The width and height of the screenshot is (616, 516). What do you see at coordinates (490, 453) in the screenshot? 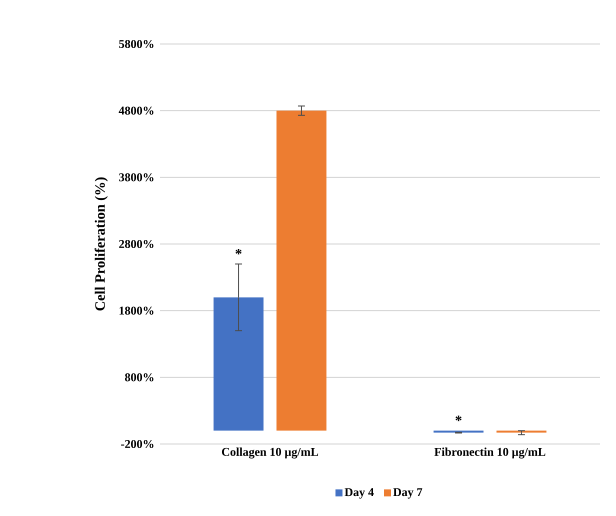
I see `x-tick-label: Fibronectin 10 µg/mL` at bounding box center [490, 453].